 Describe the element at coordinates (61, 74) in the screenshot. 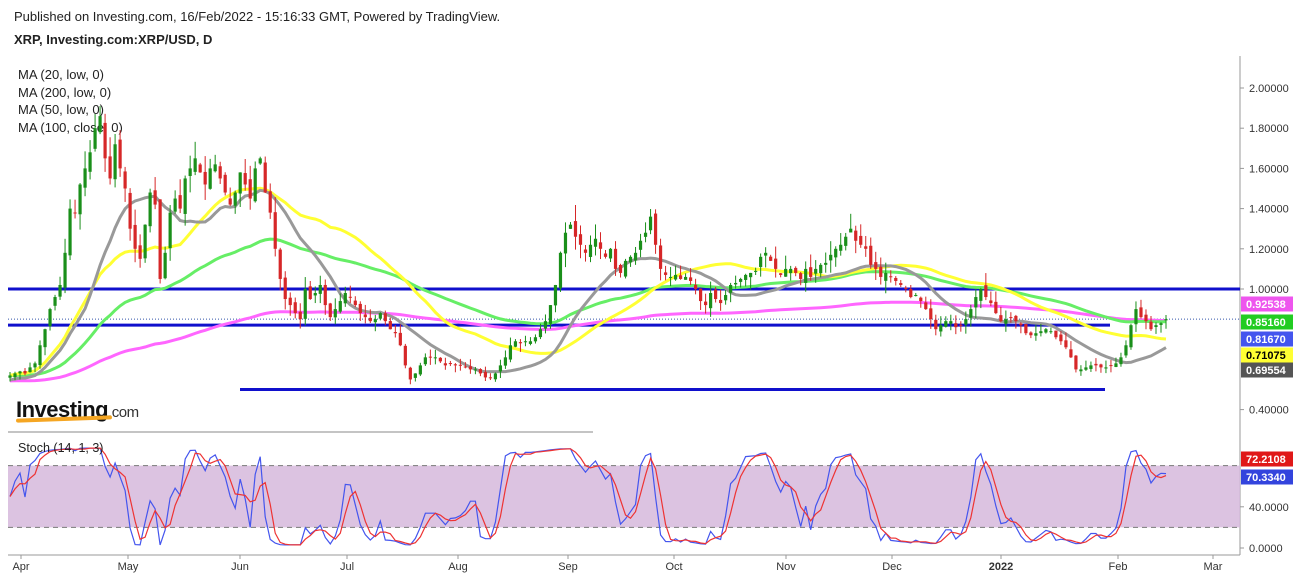

I see `ma-legend-item-1: MA (20, low, 0)` at that location.